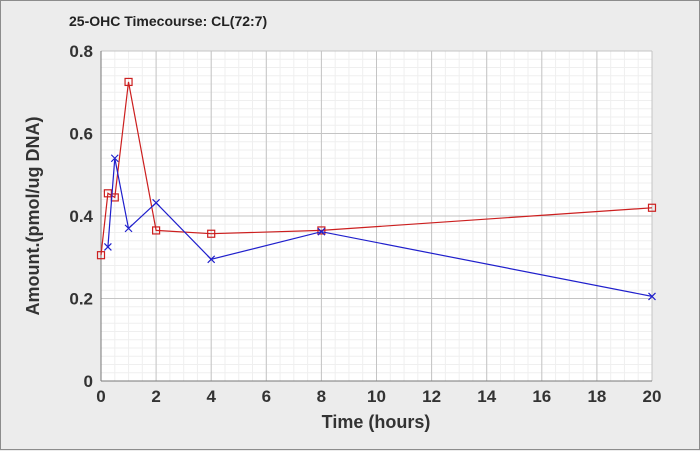  I want to click on y-tick-label: 0.6, so click(81, 134).